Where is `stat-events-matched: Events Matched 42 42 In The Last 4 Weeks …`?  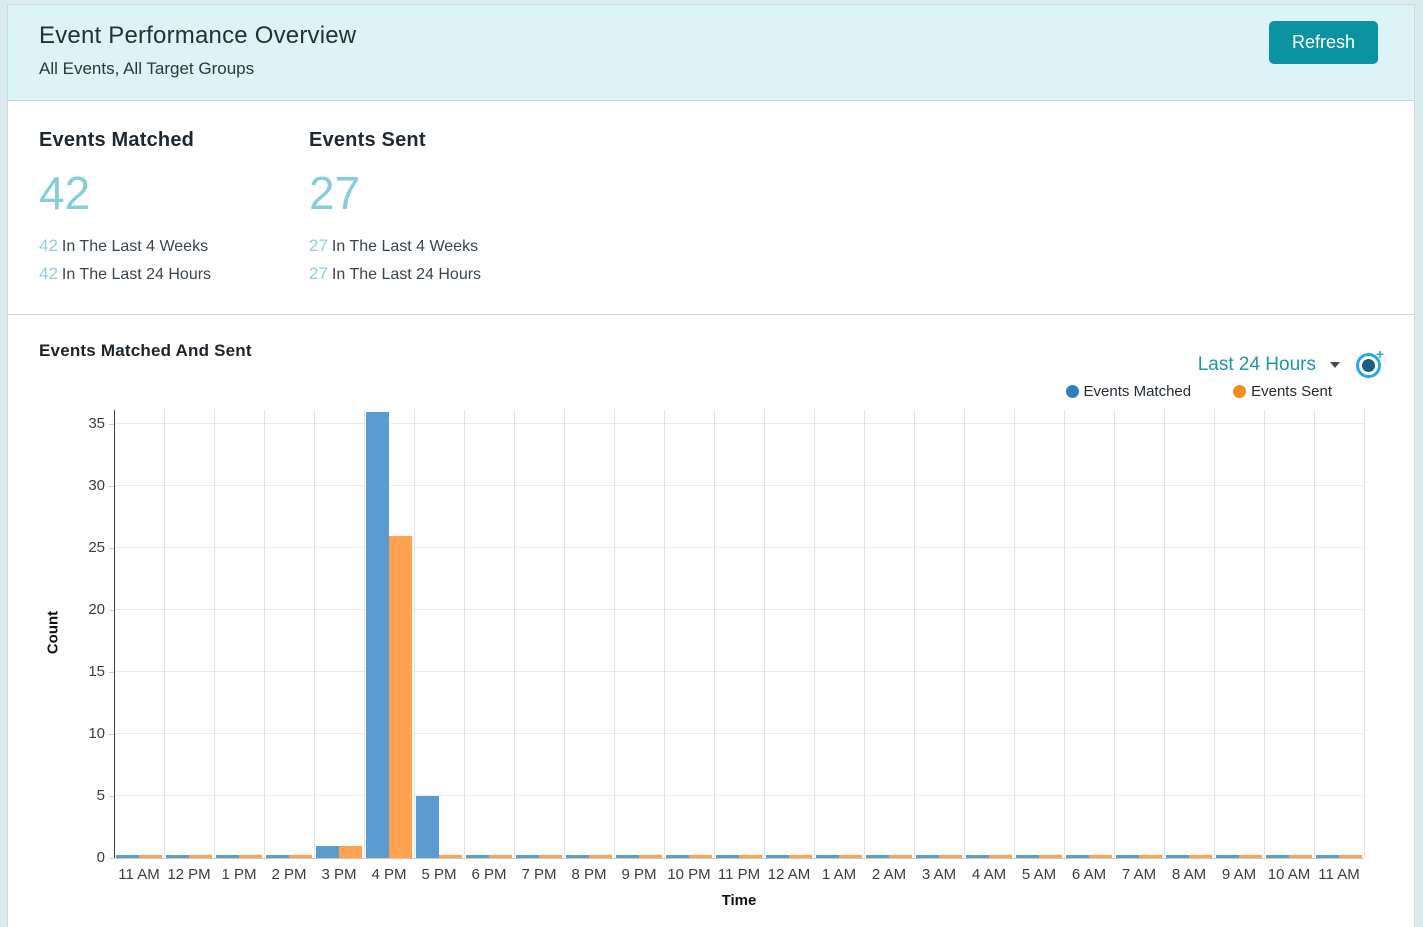 stat-events-matched: Events Matched 42 42 In The Last 4 Weeks … is located at coordinates (174, 208).